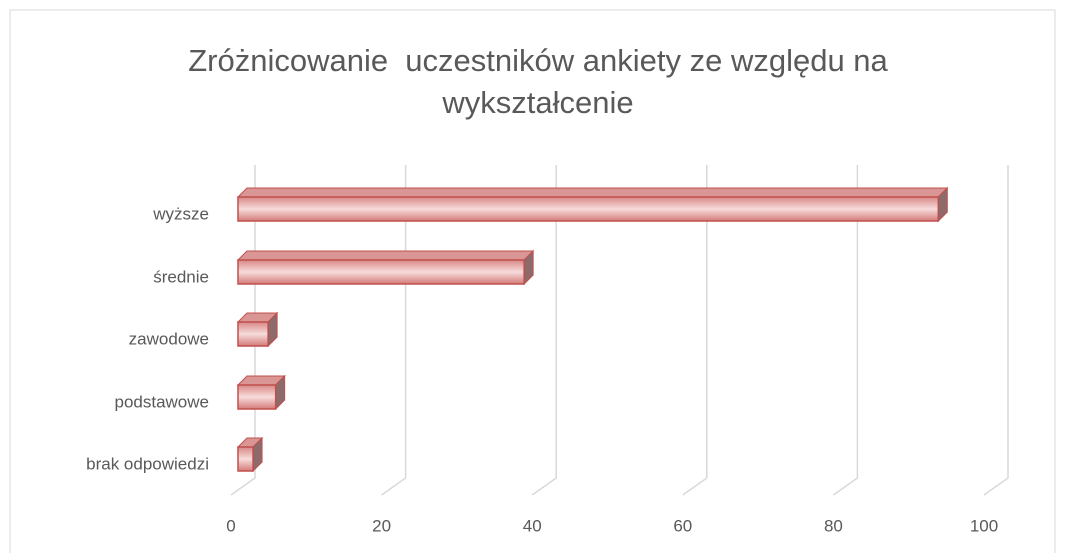 Image resolution: width=1066 pixels, height=553 pixels. Describe the element at coordinates (230, 525) in the screenshot. I see `x-tick-label: 0` at that location.